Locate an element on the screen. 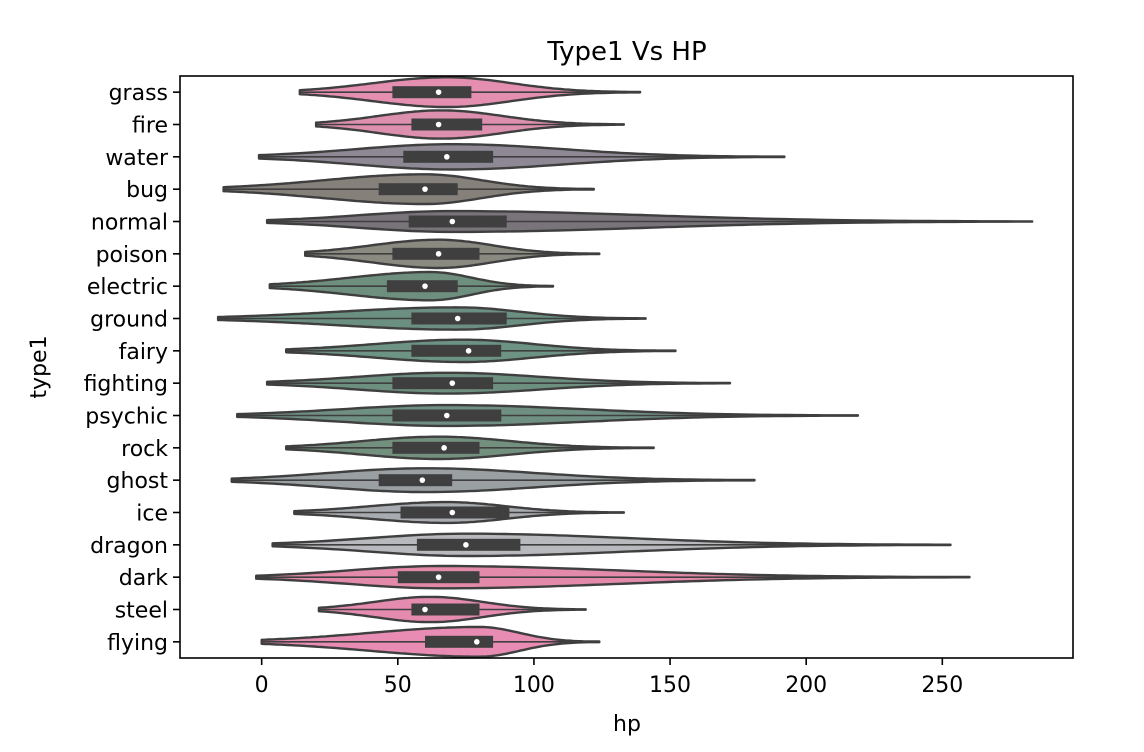 The height and width of the screenshot is (752, 1144). y-tick-label-normal: normal is located at coordinates (129, 223).